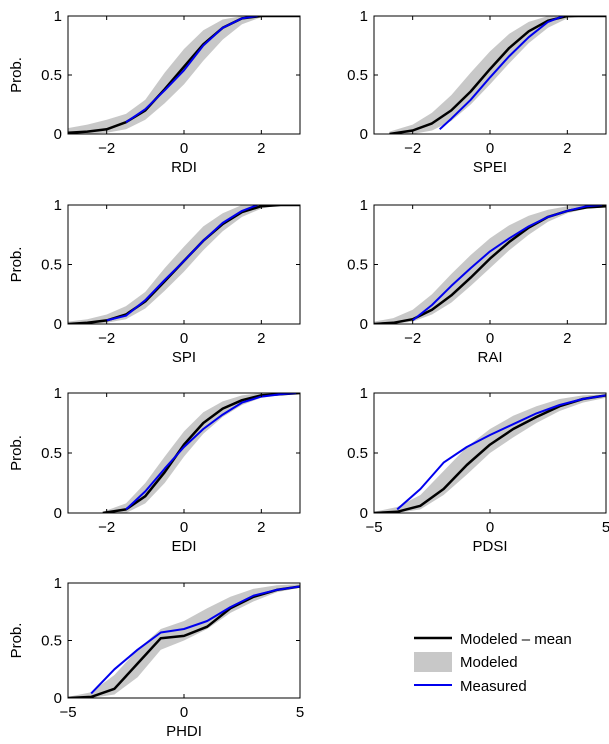  Describe the element at coordinates (493, 686) in the screenshot. I see `legend-measured-label: Measured` at that location.